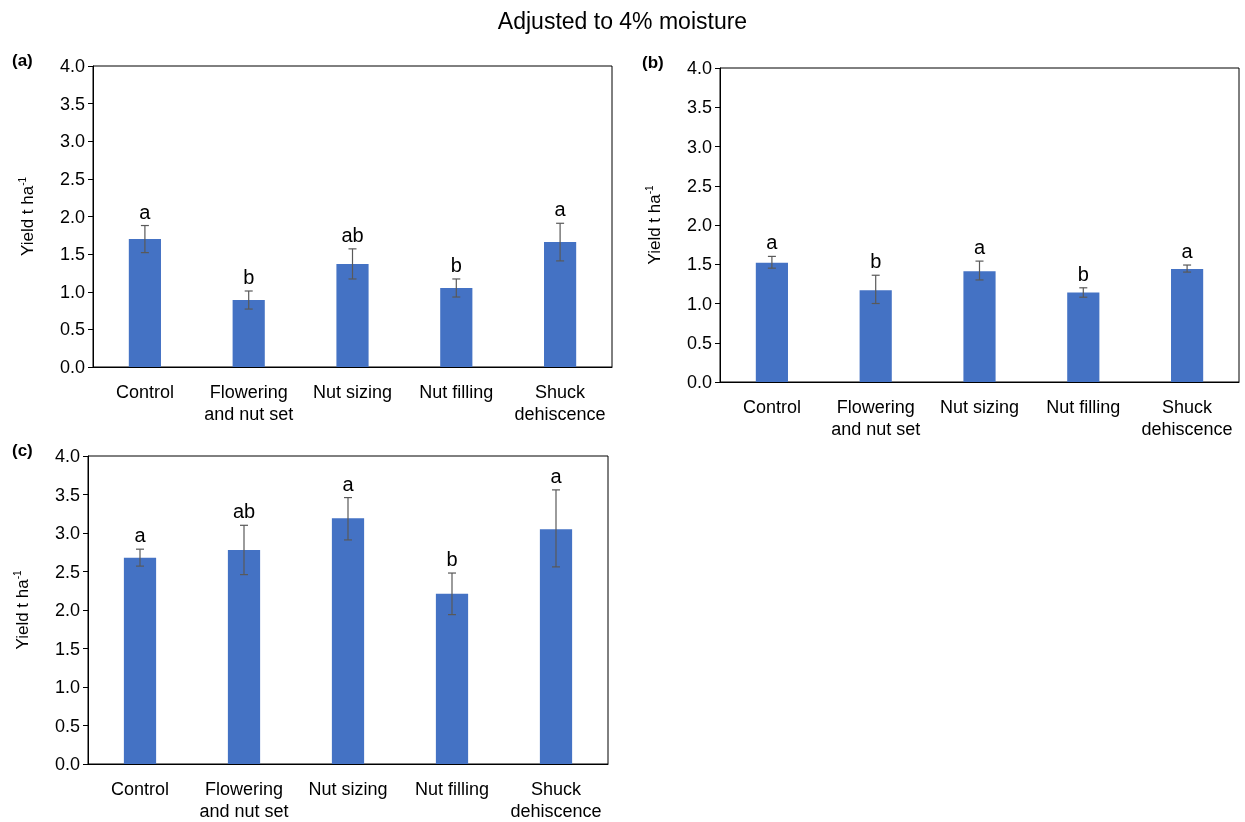 Image resolution: width=1245 pixels, height=822 pixels. Describe the element at coordinates (653, 62) in the screenshot. I see `chart-subtitle: (b)` at that location.